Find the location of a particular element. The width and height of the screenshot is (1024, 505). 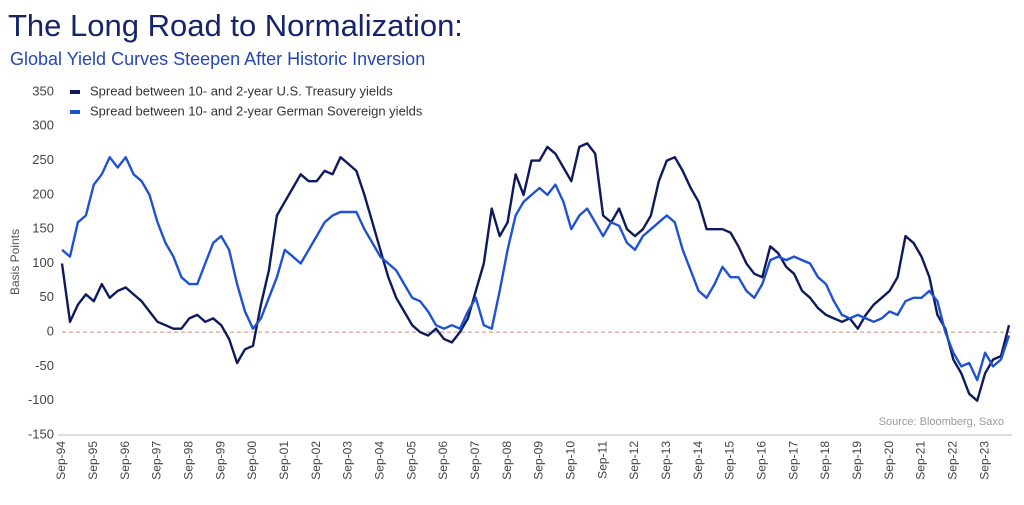

x-tick-label: Sep-21 is located at coordinates (921, 460).